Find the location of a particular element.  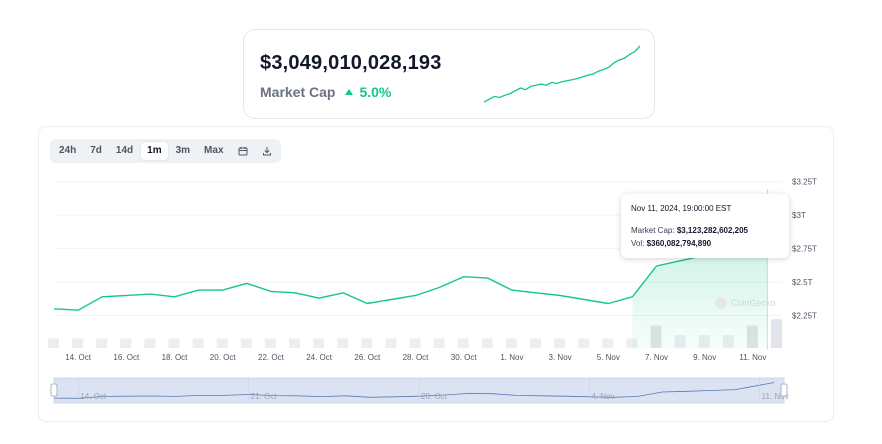

x-tick-label: 22. Oct is located at coordinates (271, 357).